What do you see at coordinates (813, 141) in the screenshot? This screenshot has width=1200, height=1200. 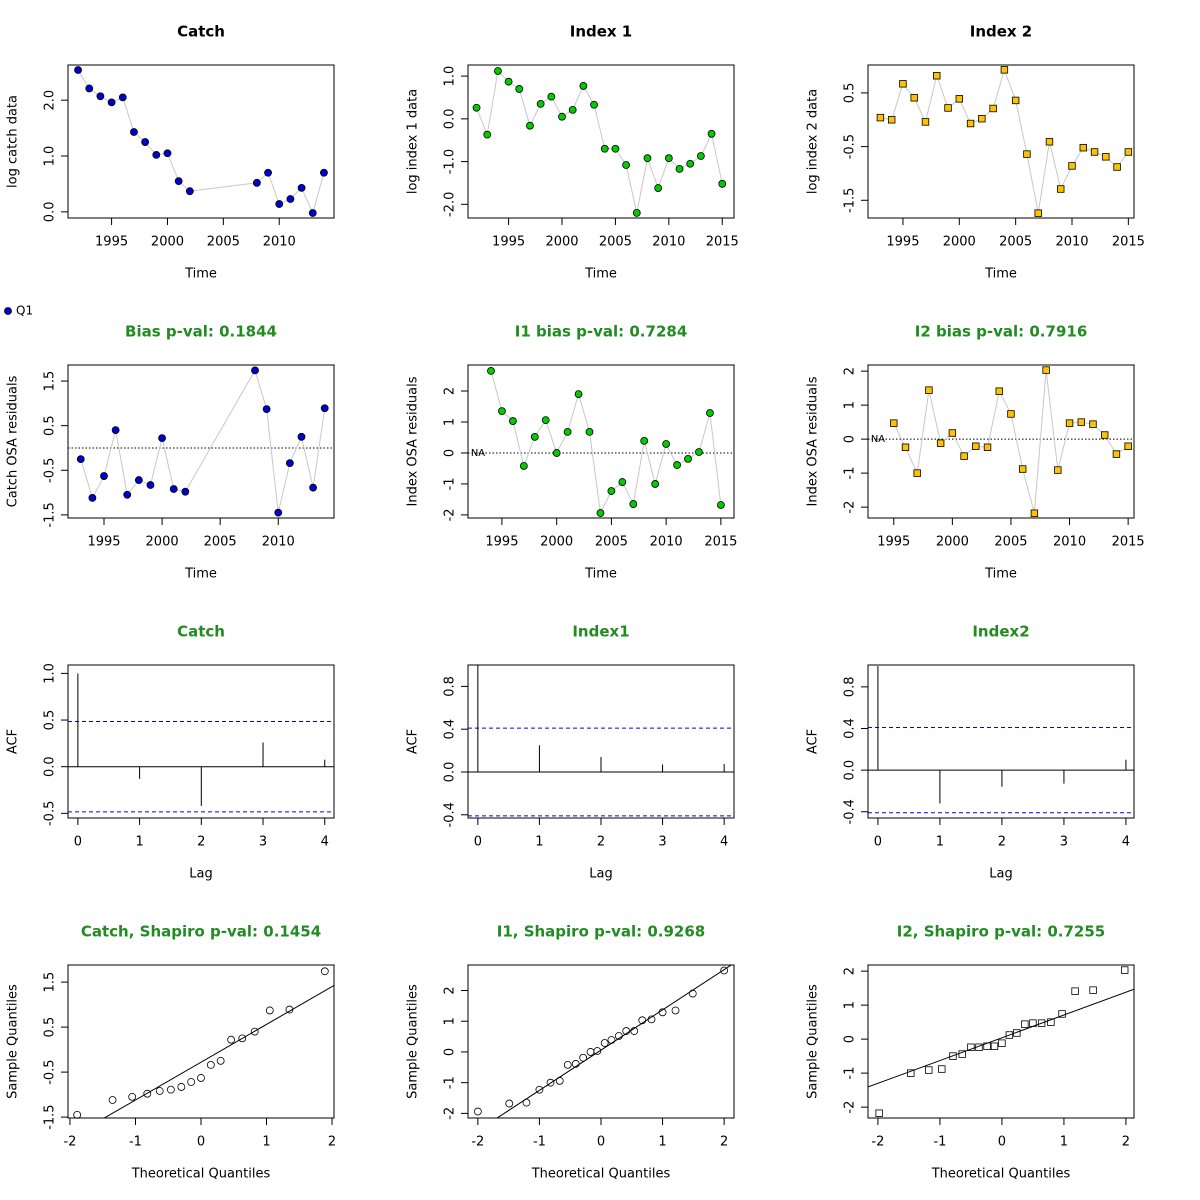 I see `y-axis-label: log index 2 data` at bounding box center [813, 141].